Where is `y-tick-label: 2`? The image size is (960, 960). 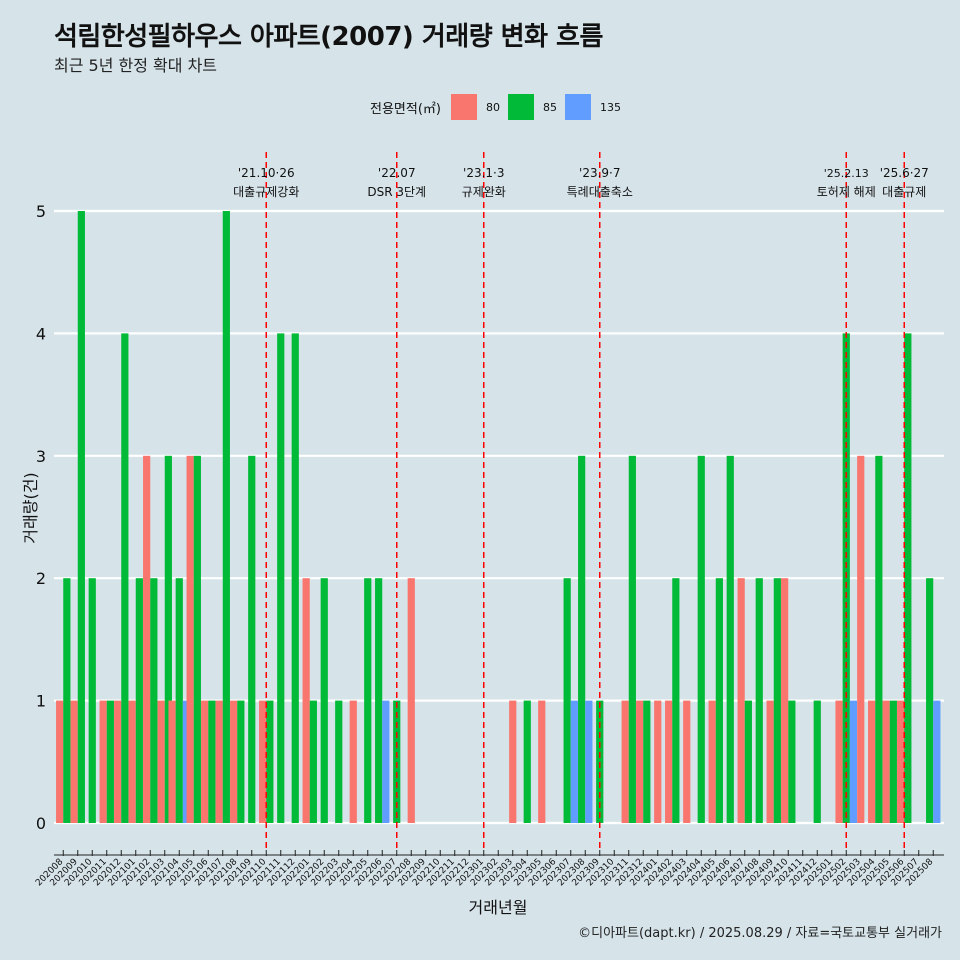
y-tick-label: 2 is located at coordinates (41, 578).